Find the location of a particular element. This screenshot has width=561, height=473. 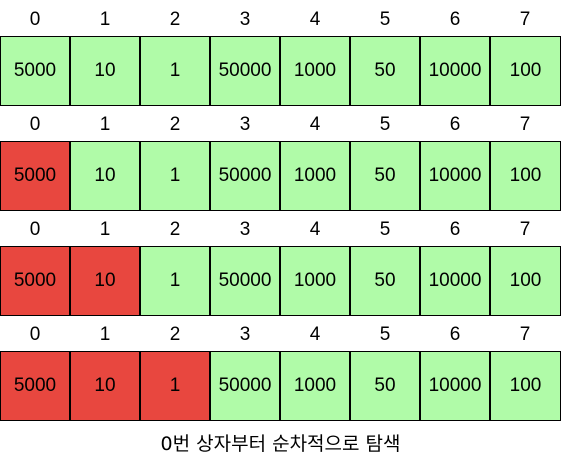

array-row-step-1: 5000 10 1 50000 1000 50 10000 100 is located at coordinates (280, 176).